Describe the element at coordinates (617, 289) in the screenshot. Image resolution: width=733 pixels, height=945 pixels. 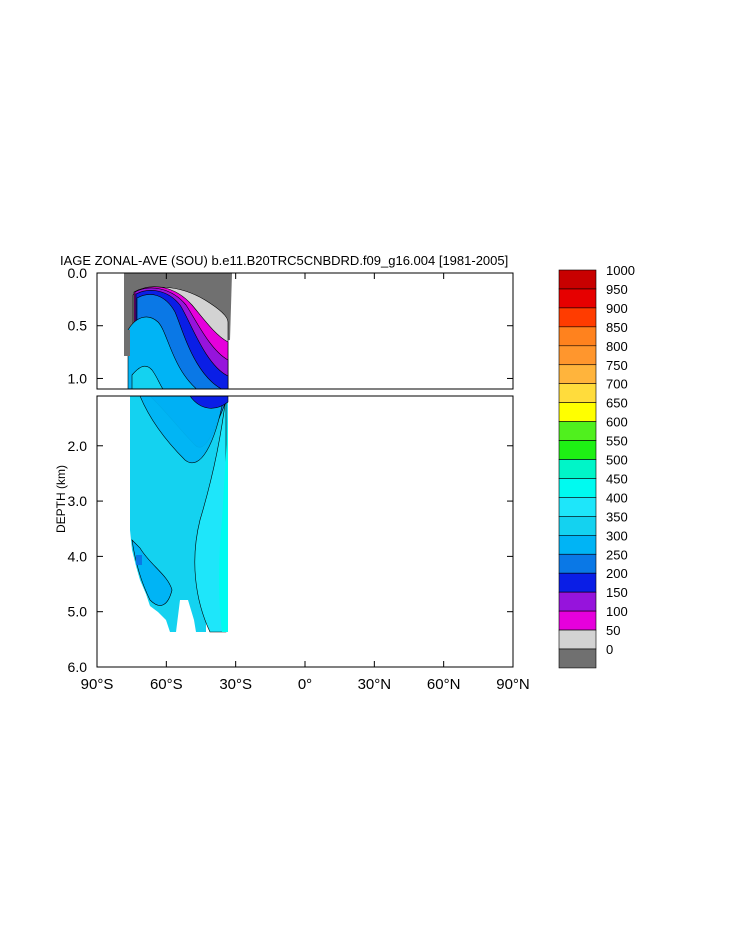
I see `colorbar-label: 950` at that location.